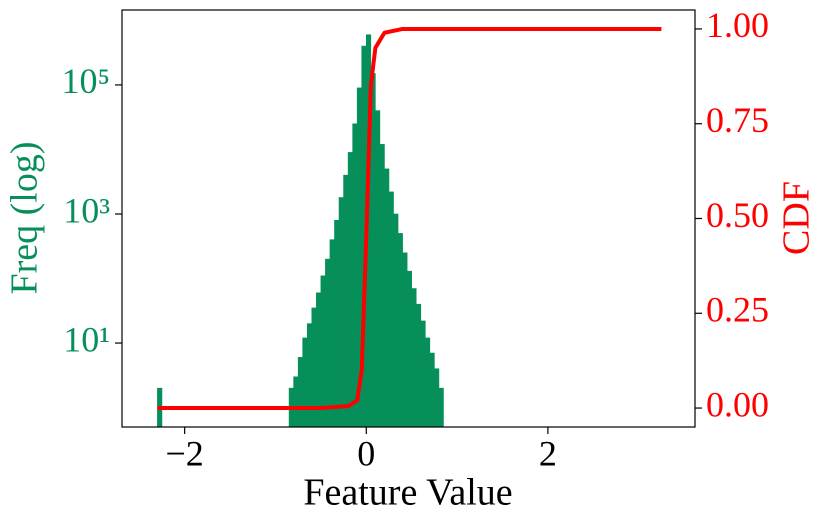 This screenshot has width=830, height=528. What do you see at coordinates (737, 404) in the screenshot?
I see `y2-tick-label: 0.00` at bounding box center [737, 404].